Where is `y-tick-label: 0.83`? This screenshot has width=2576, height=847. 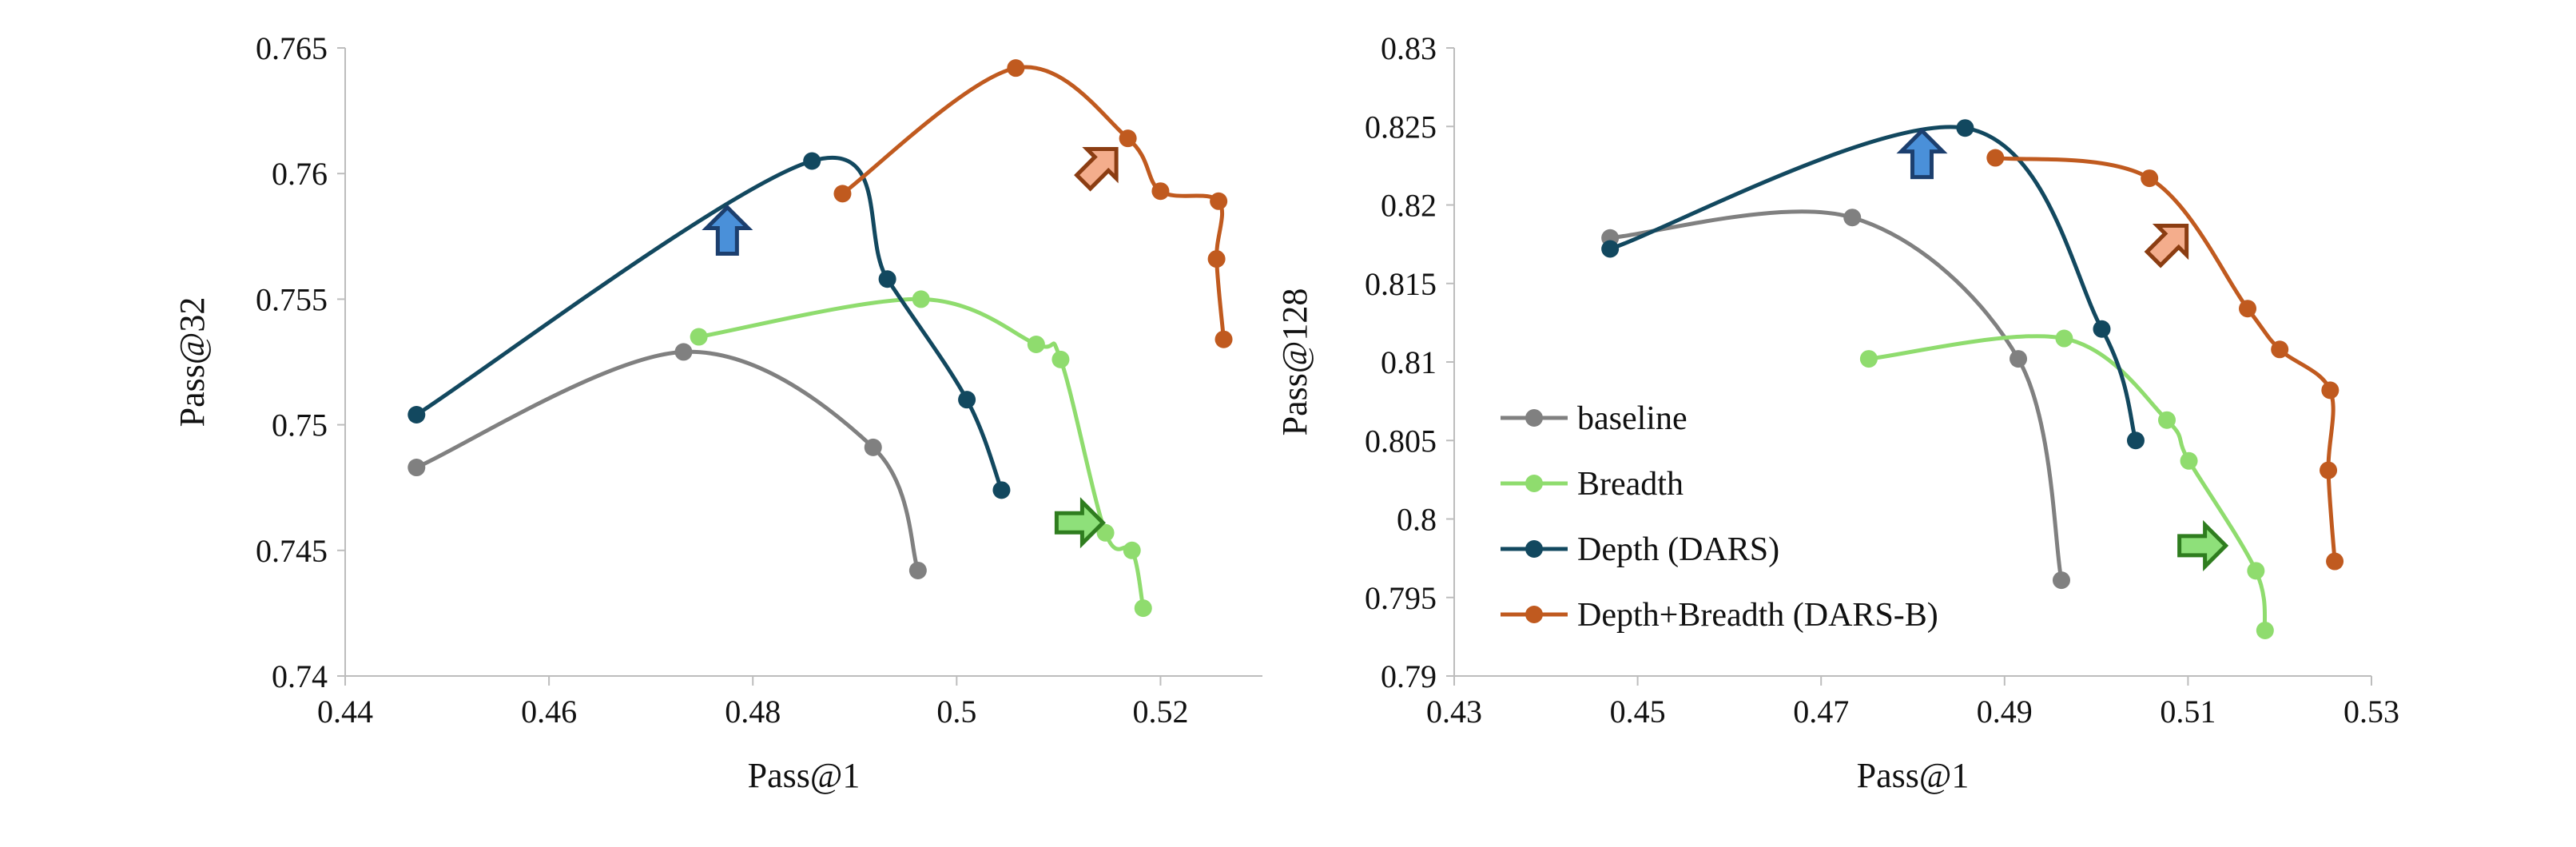
y-tick-label: 0.83 is located at coordinates (1409, 48).